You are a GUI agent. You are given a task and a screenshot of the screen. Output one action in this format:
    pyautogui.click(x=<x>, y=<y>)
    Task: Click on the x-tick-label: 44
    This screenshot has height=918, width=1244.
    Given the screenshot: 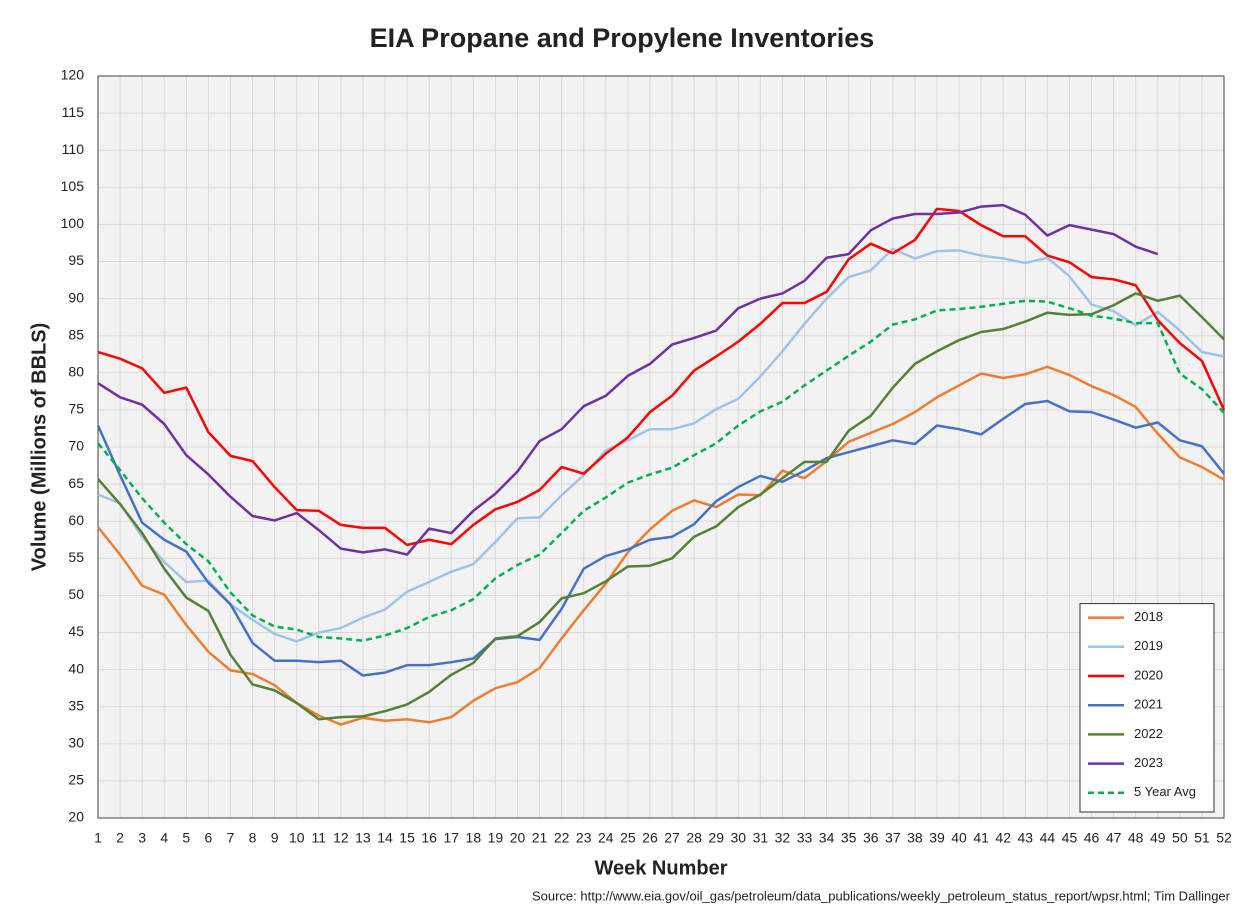 What is the action you would take?
    pyautogui.click(x=1048, y=838)
    